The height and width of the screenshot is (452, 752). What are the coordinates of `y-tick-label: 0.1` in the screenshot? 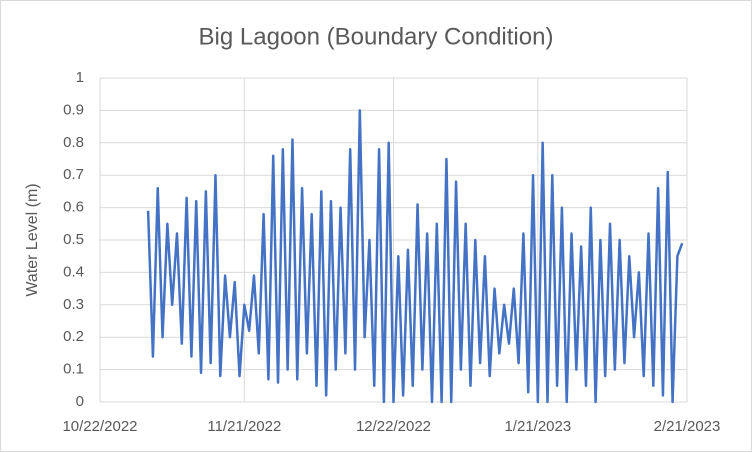 It's located at (73, 369).